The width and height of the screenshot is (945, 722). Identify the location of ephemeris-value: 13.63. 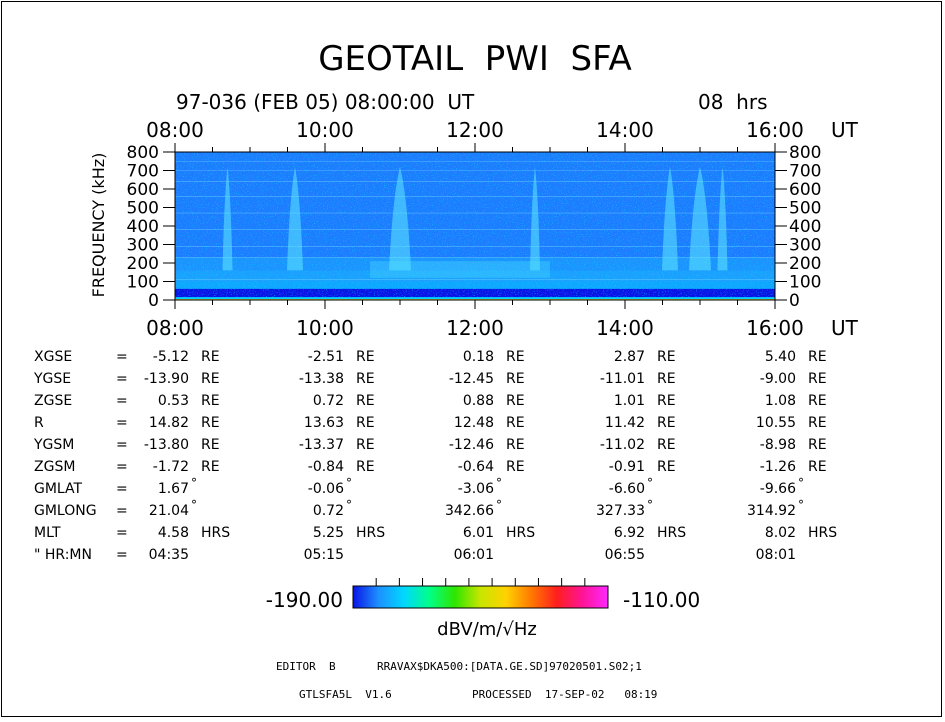
(324, 423).